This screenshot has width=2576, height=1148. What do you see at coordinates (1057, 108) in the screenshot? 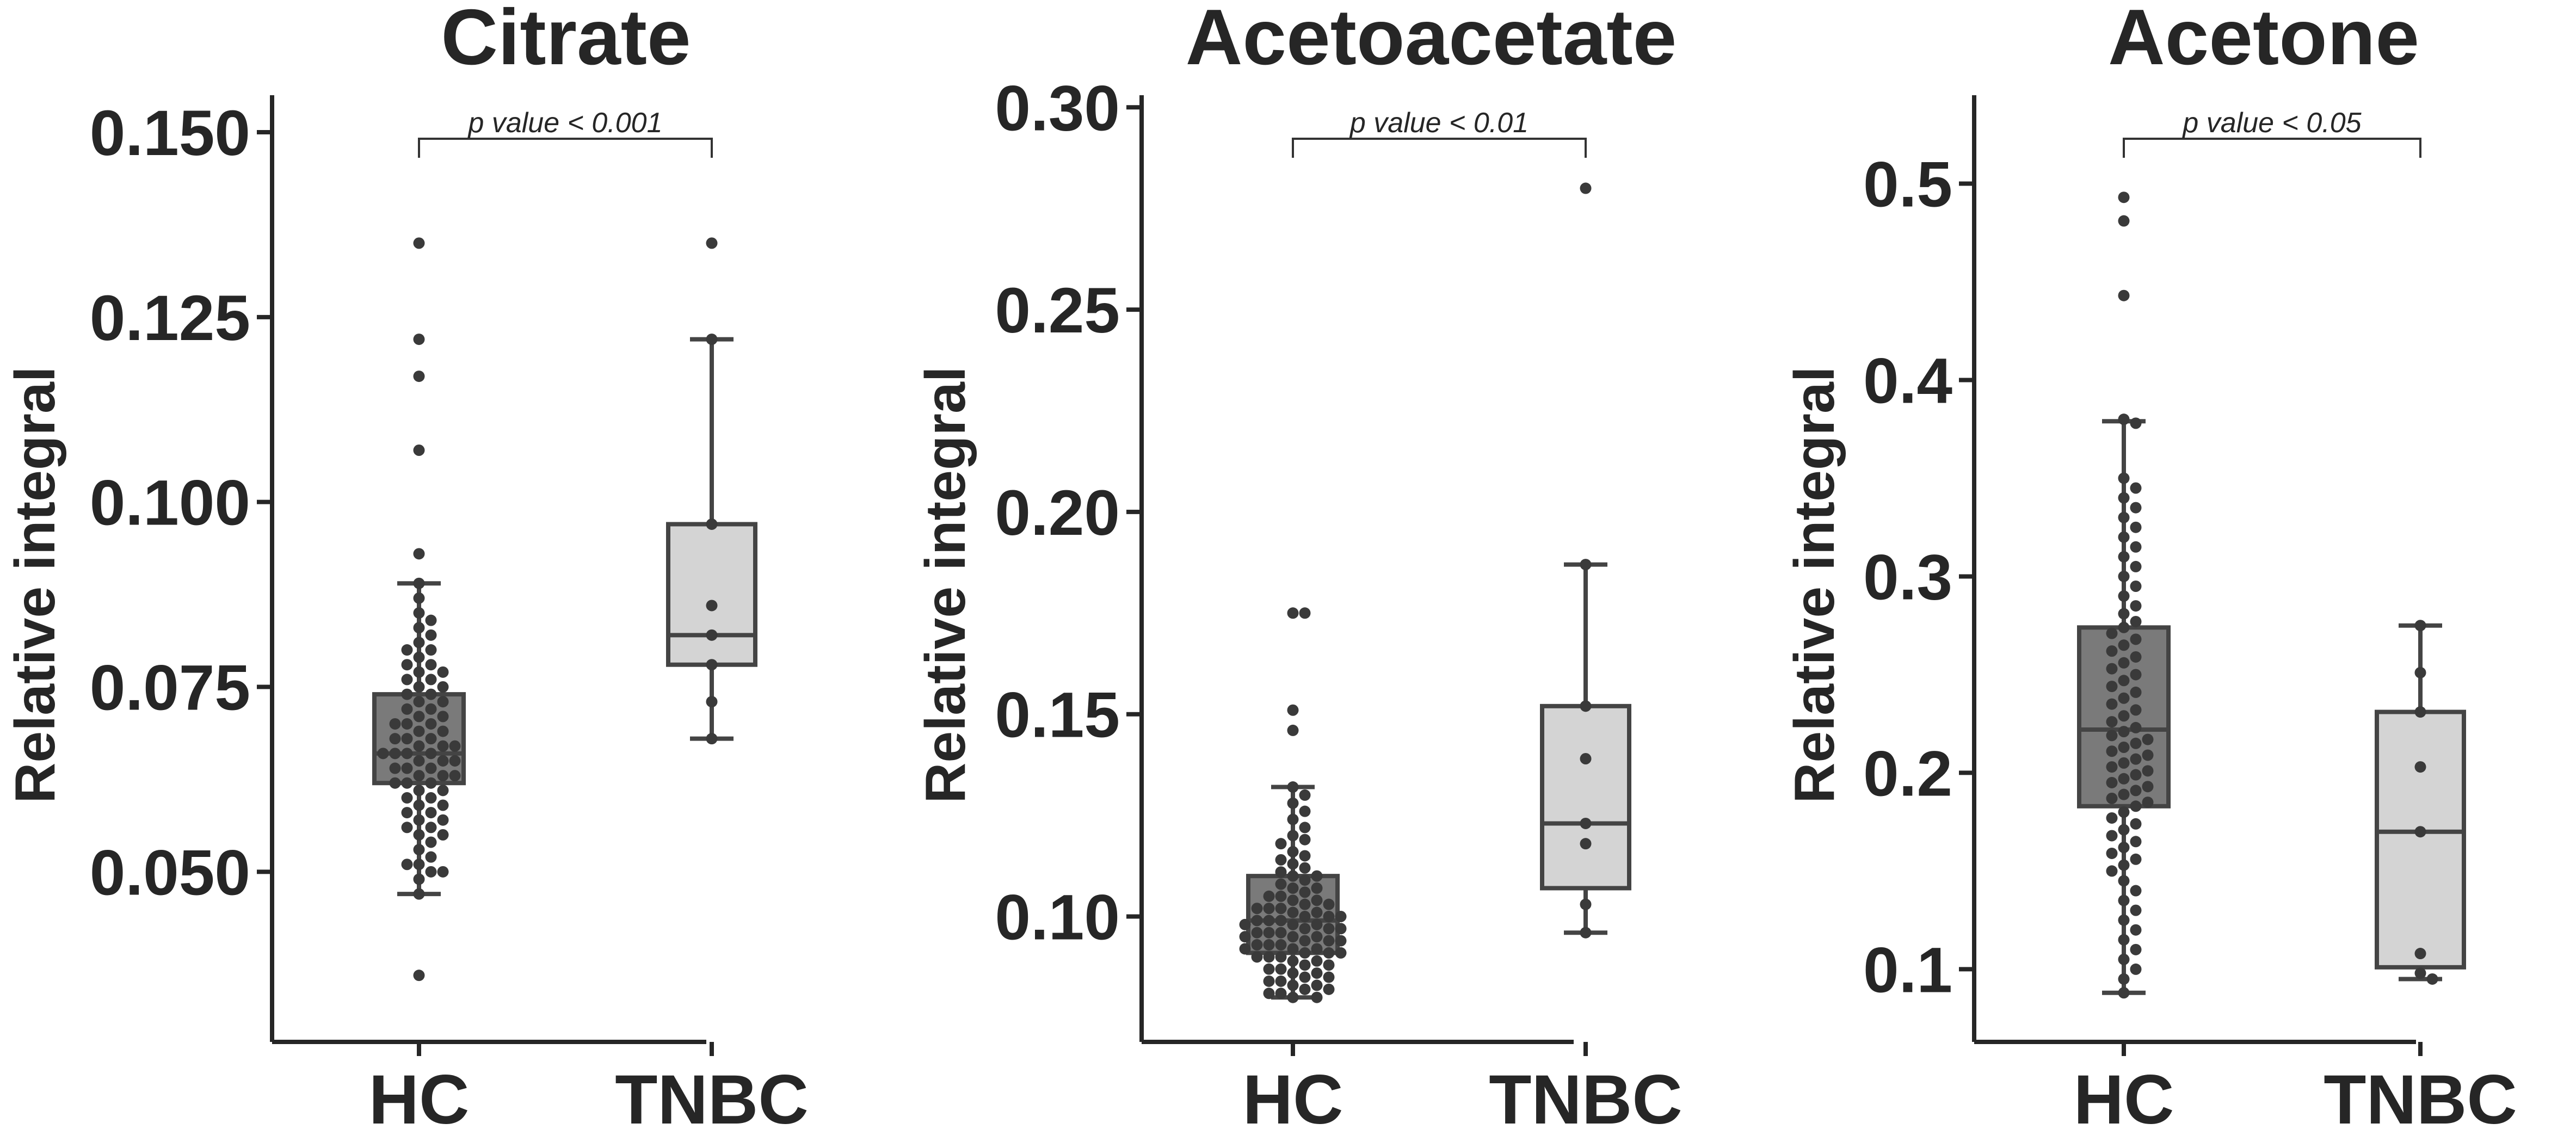
I see `y-tick-label: 0.30` at bounding box center [1057, 108].